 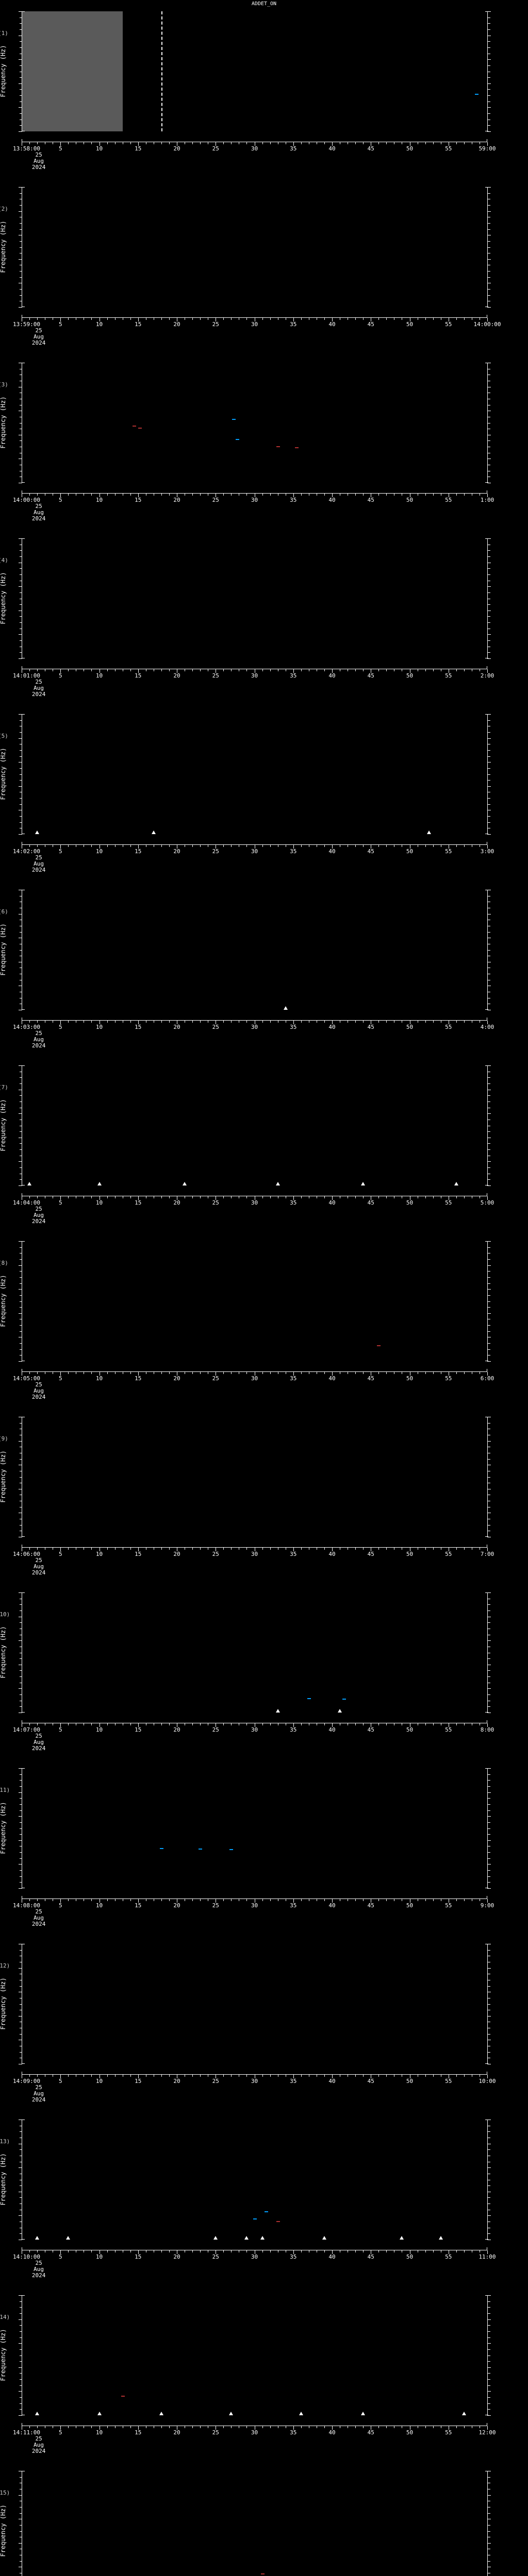 What do you see at coordinates (487, 148) in the screenshot?
I see `x-axis-tick-label: 59:00` at bounding box center [487, 148].